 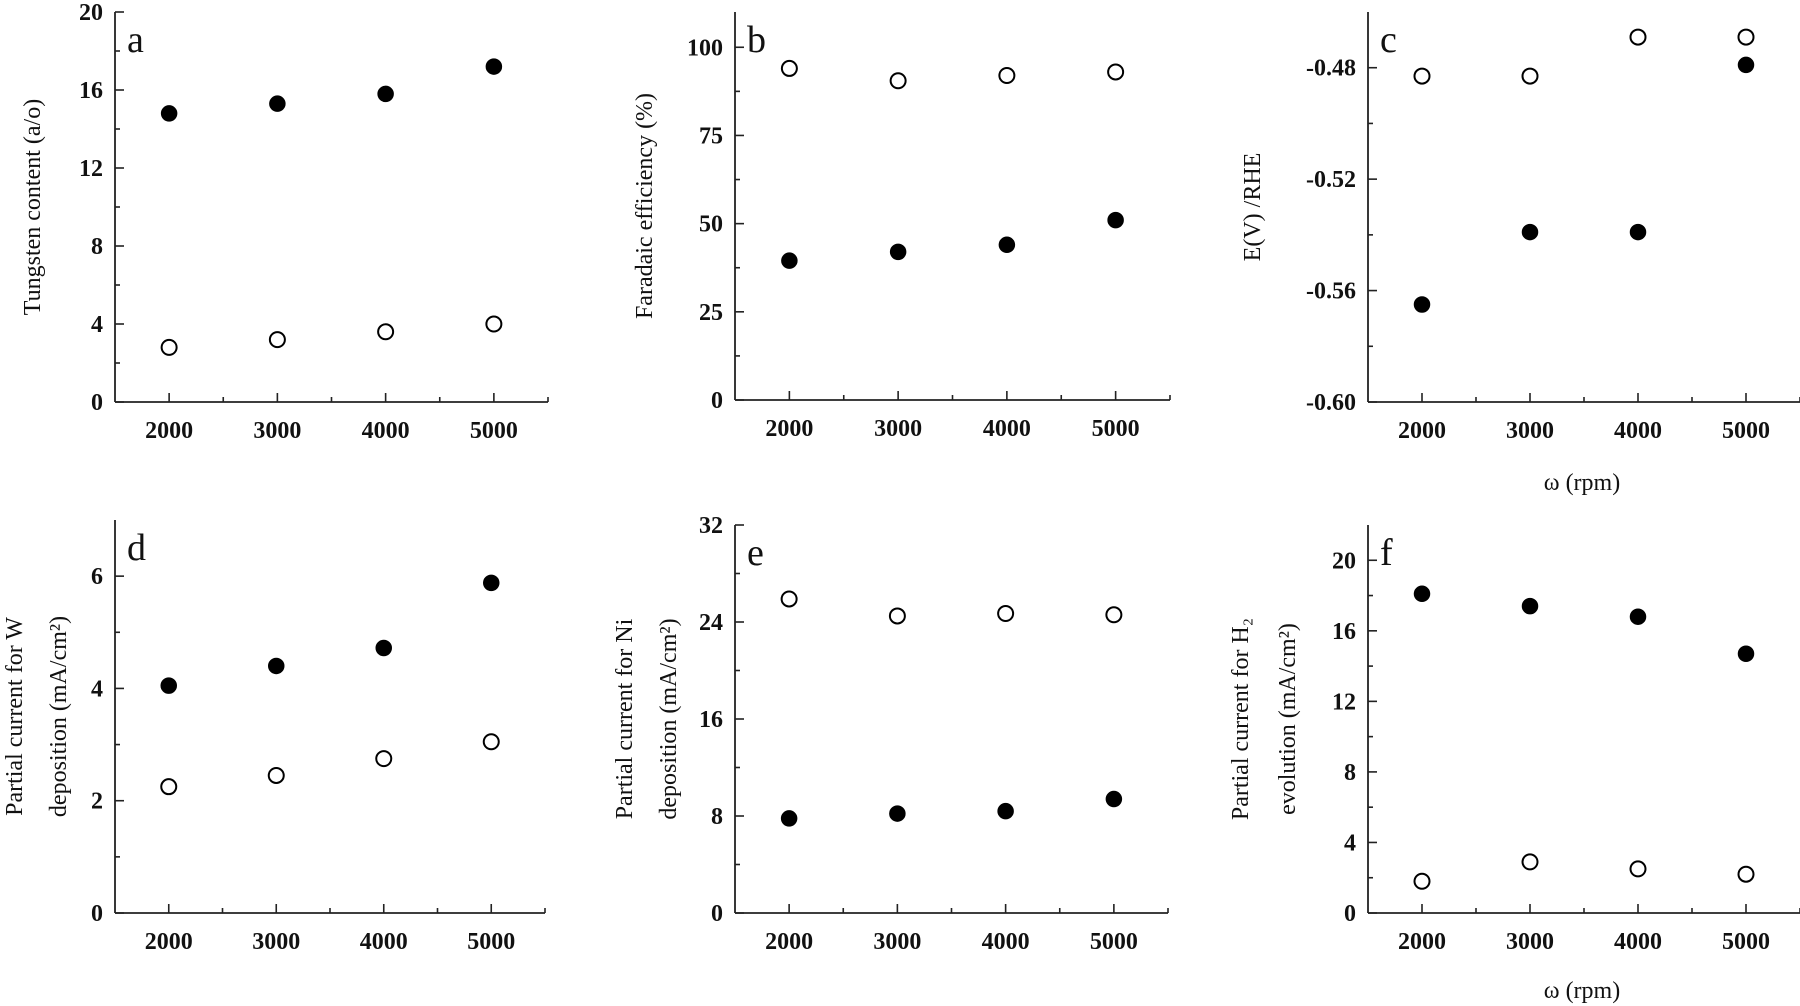 What do you see at coordinates (1388, 40) in the screenshot?
I see `panel-letter: c` at bounding box center [1388, 40].